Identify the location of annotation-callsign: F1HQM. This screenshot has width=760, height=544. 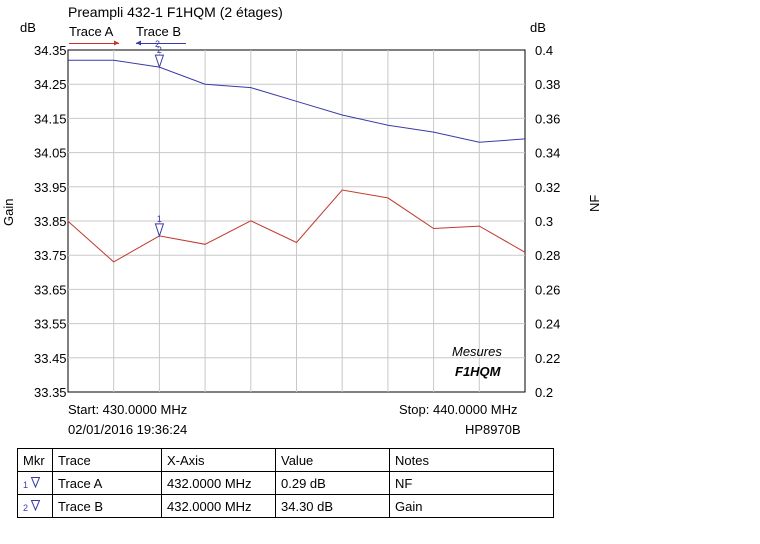
(478, 371).